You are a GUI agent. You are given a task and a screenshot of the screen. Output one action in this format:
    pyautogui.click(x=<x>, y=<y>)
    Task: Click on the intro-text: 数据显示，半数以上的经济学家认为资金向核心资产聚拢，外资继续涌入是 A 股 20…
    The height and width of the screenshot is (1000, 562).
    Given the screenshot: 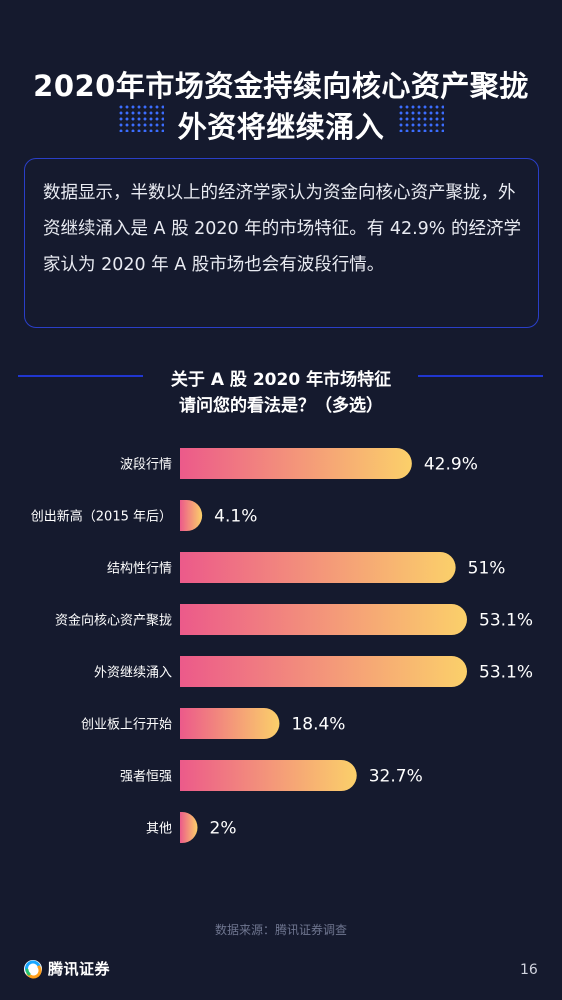 What is the action you would take?
    pyautogui.click(x=282, y=229)
    